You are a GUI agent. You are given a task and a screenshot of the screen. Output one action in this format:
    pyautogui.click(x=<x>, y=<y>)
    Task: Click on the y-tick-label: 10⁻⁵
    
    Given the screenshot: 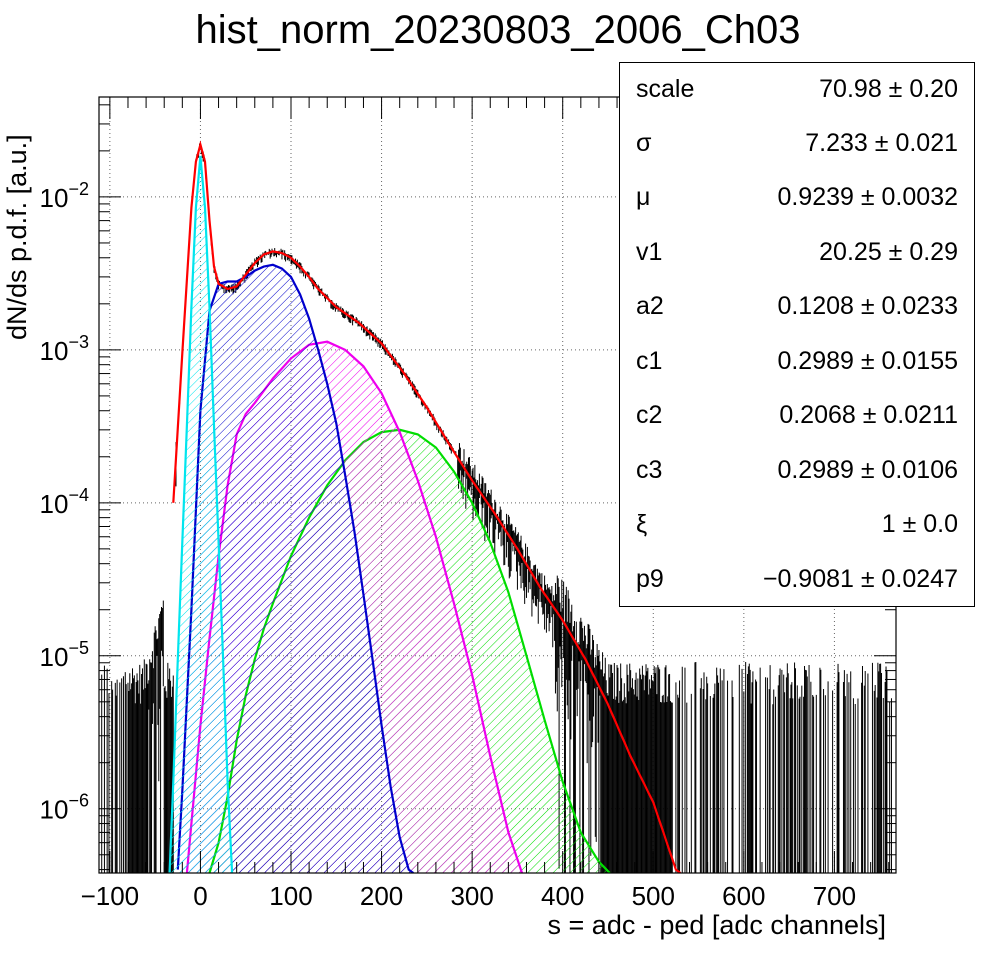 What is the action you would take?
    pyautogui.click(x=64, y=655)
    